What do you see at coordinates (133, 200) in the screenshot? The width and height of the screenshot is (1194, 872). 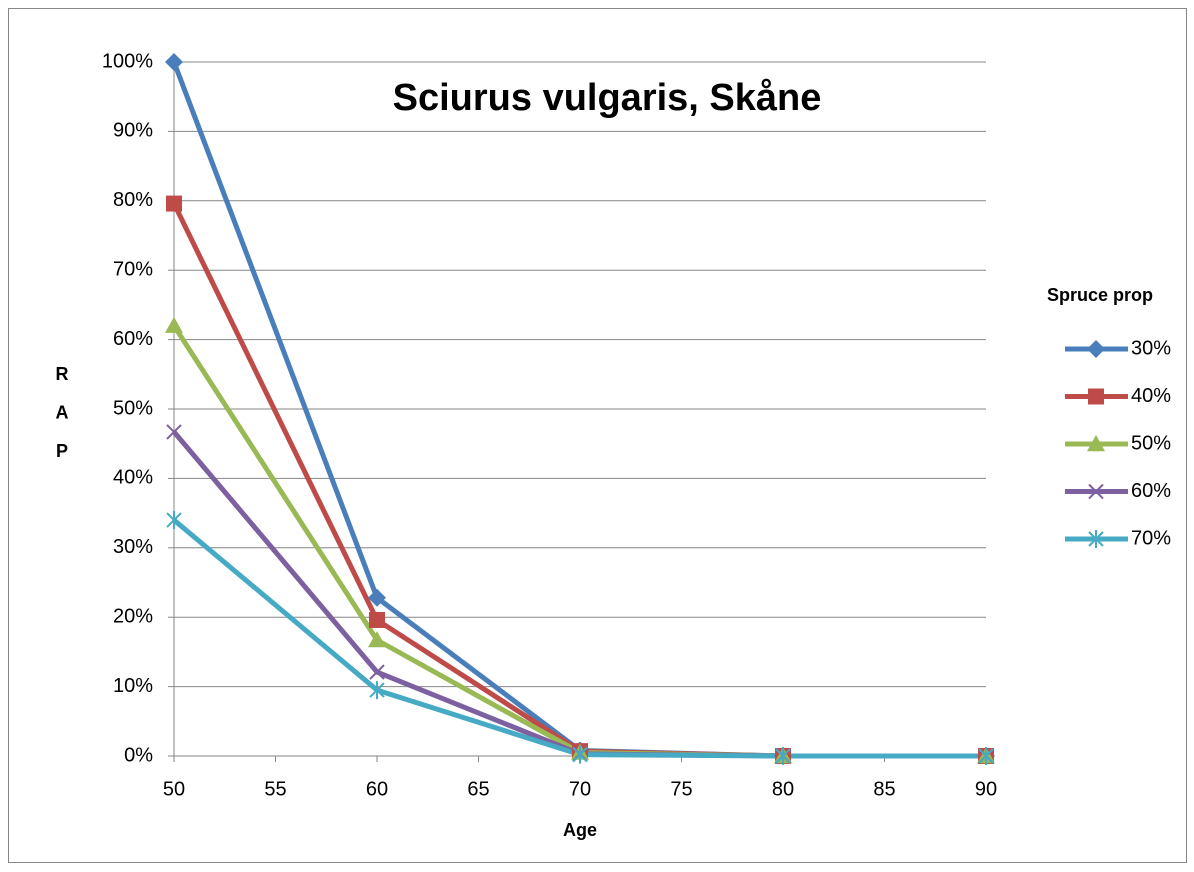 I see `y-tick-label: 80%` at bounding box center [133, 200].